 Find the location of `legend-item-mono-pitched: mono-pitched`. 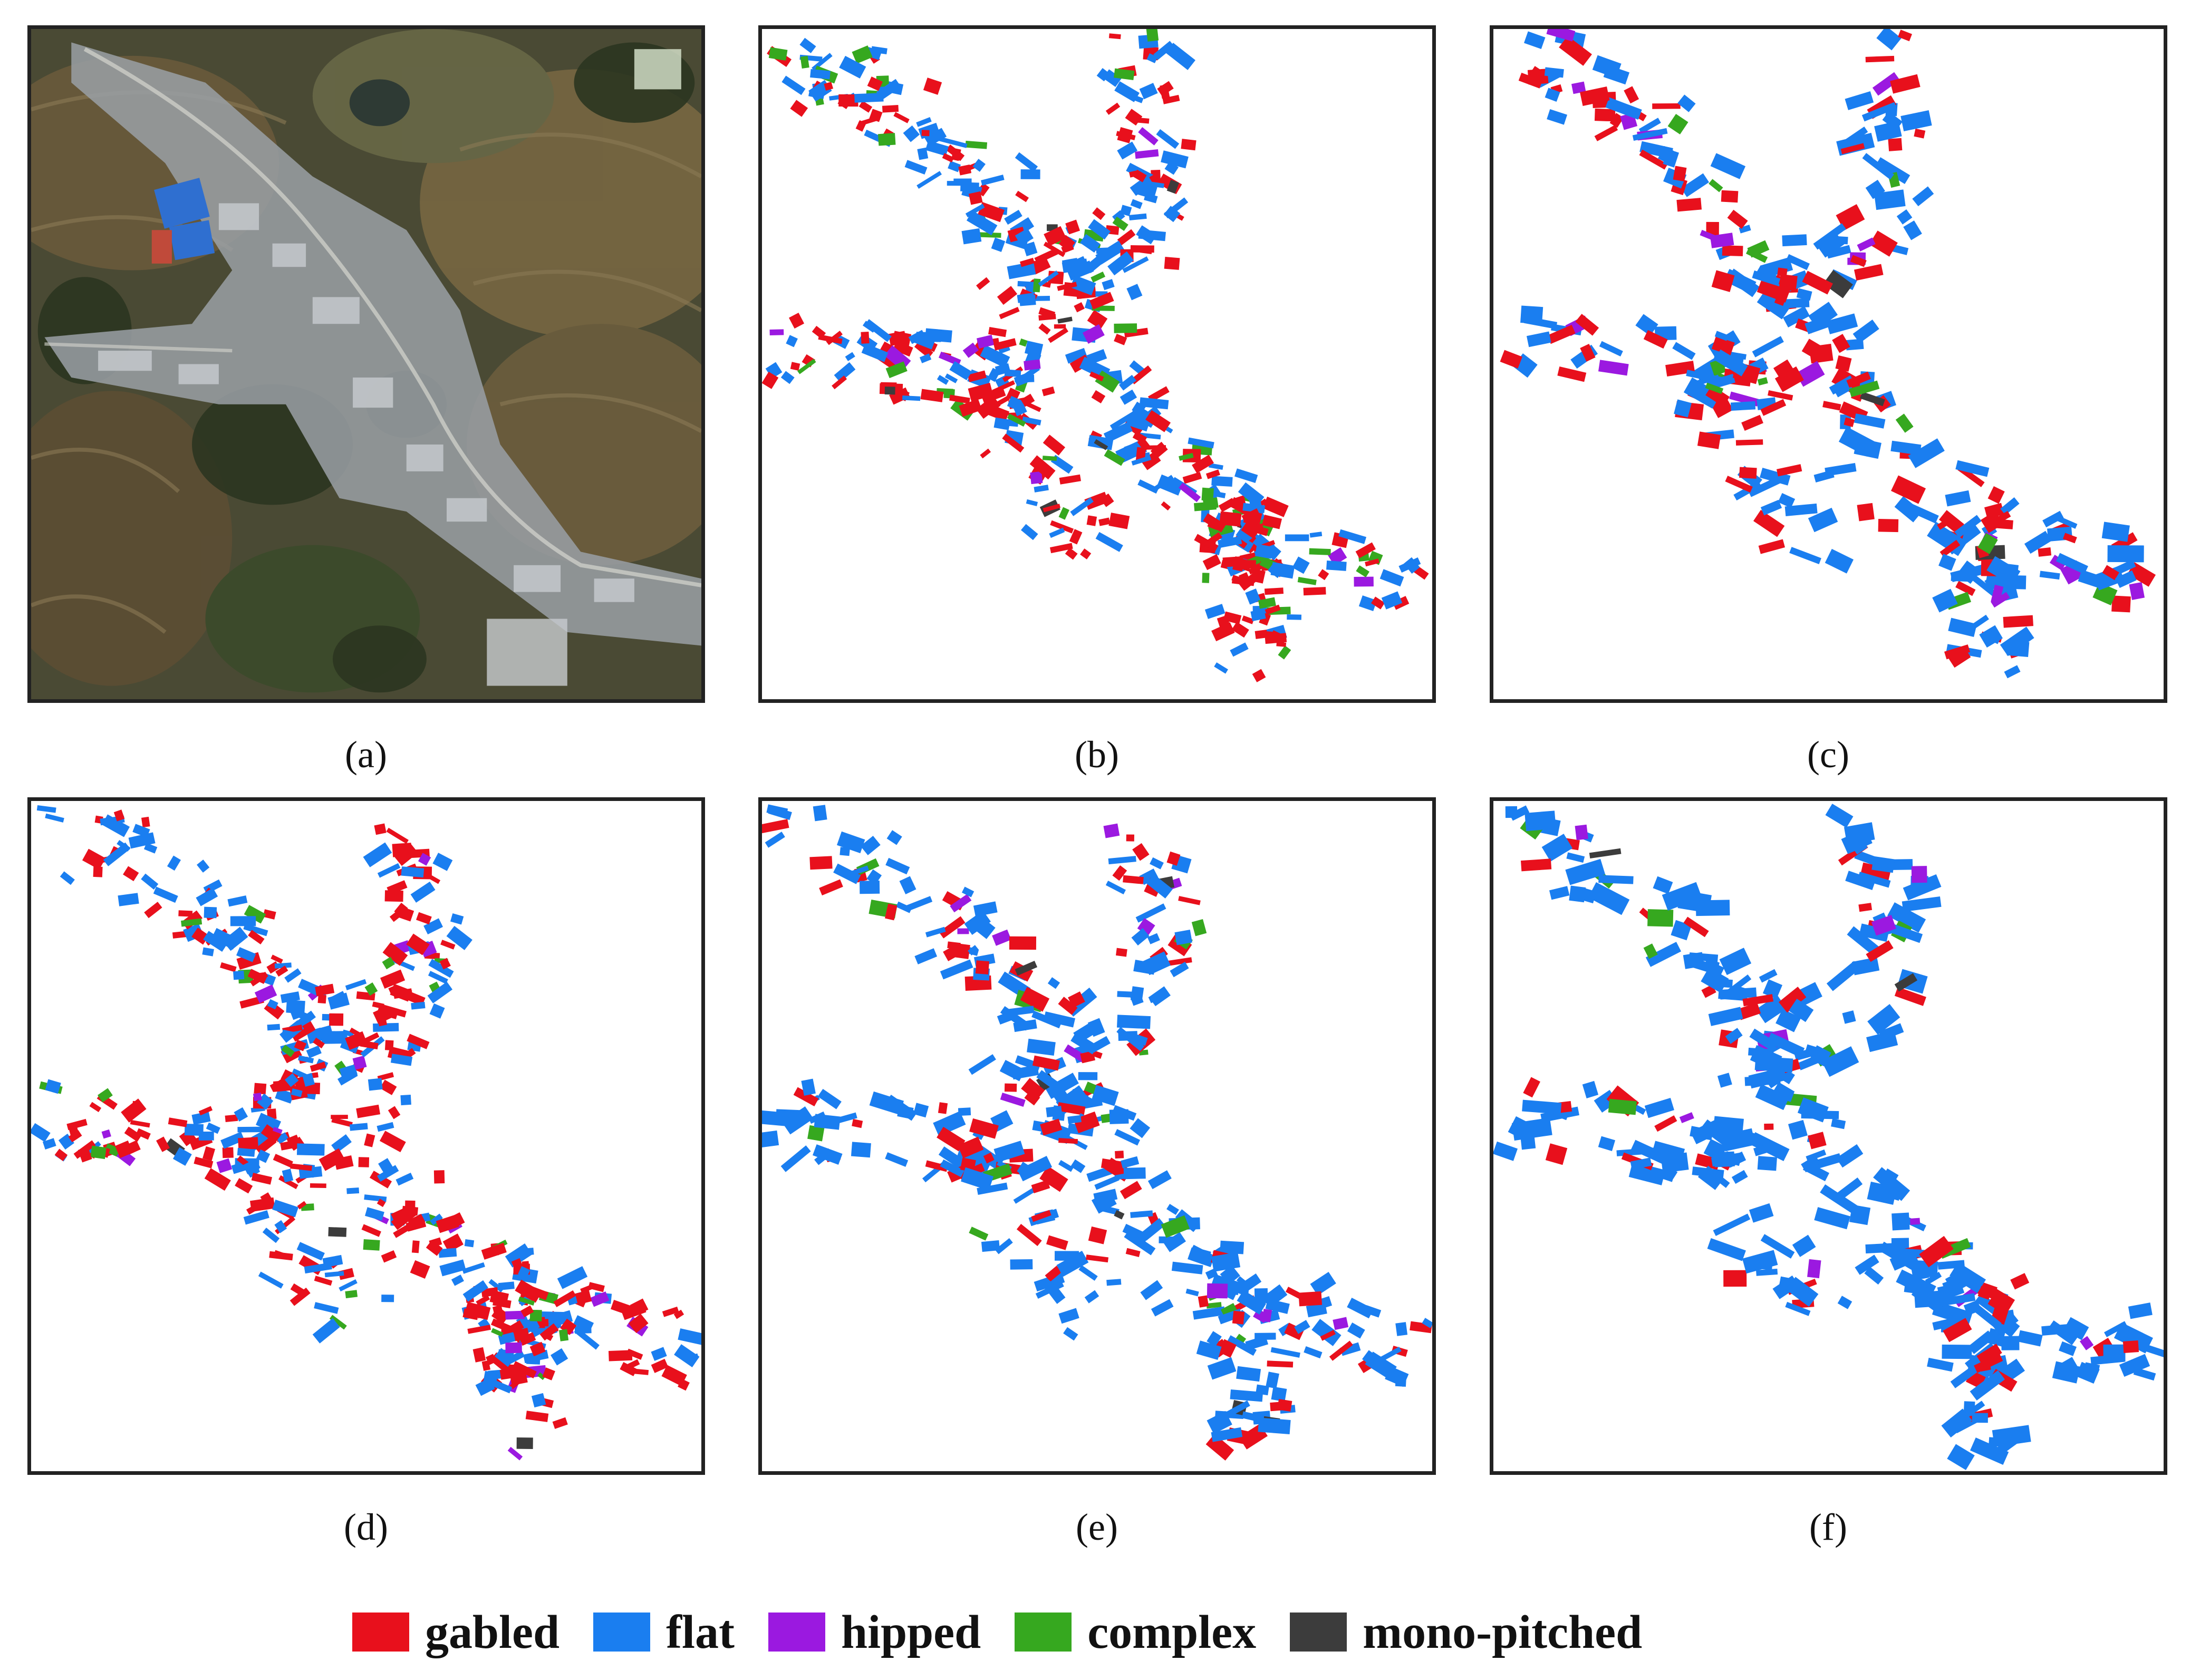

legend-item-mono-pitched: mono-pitched is located at coordinates (1466, 1632).